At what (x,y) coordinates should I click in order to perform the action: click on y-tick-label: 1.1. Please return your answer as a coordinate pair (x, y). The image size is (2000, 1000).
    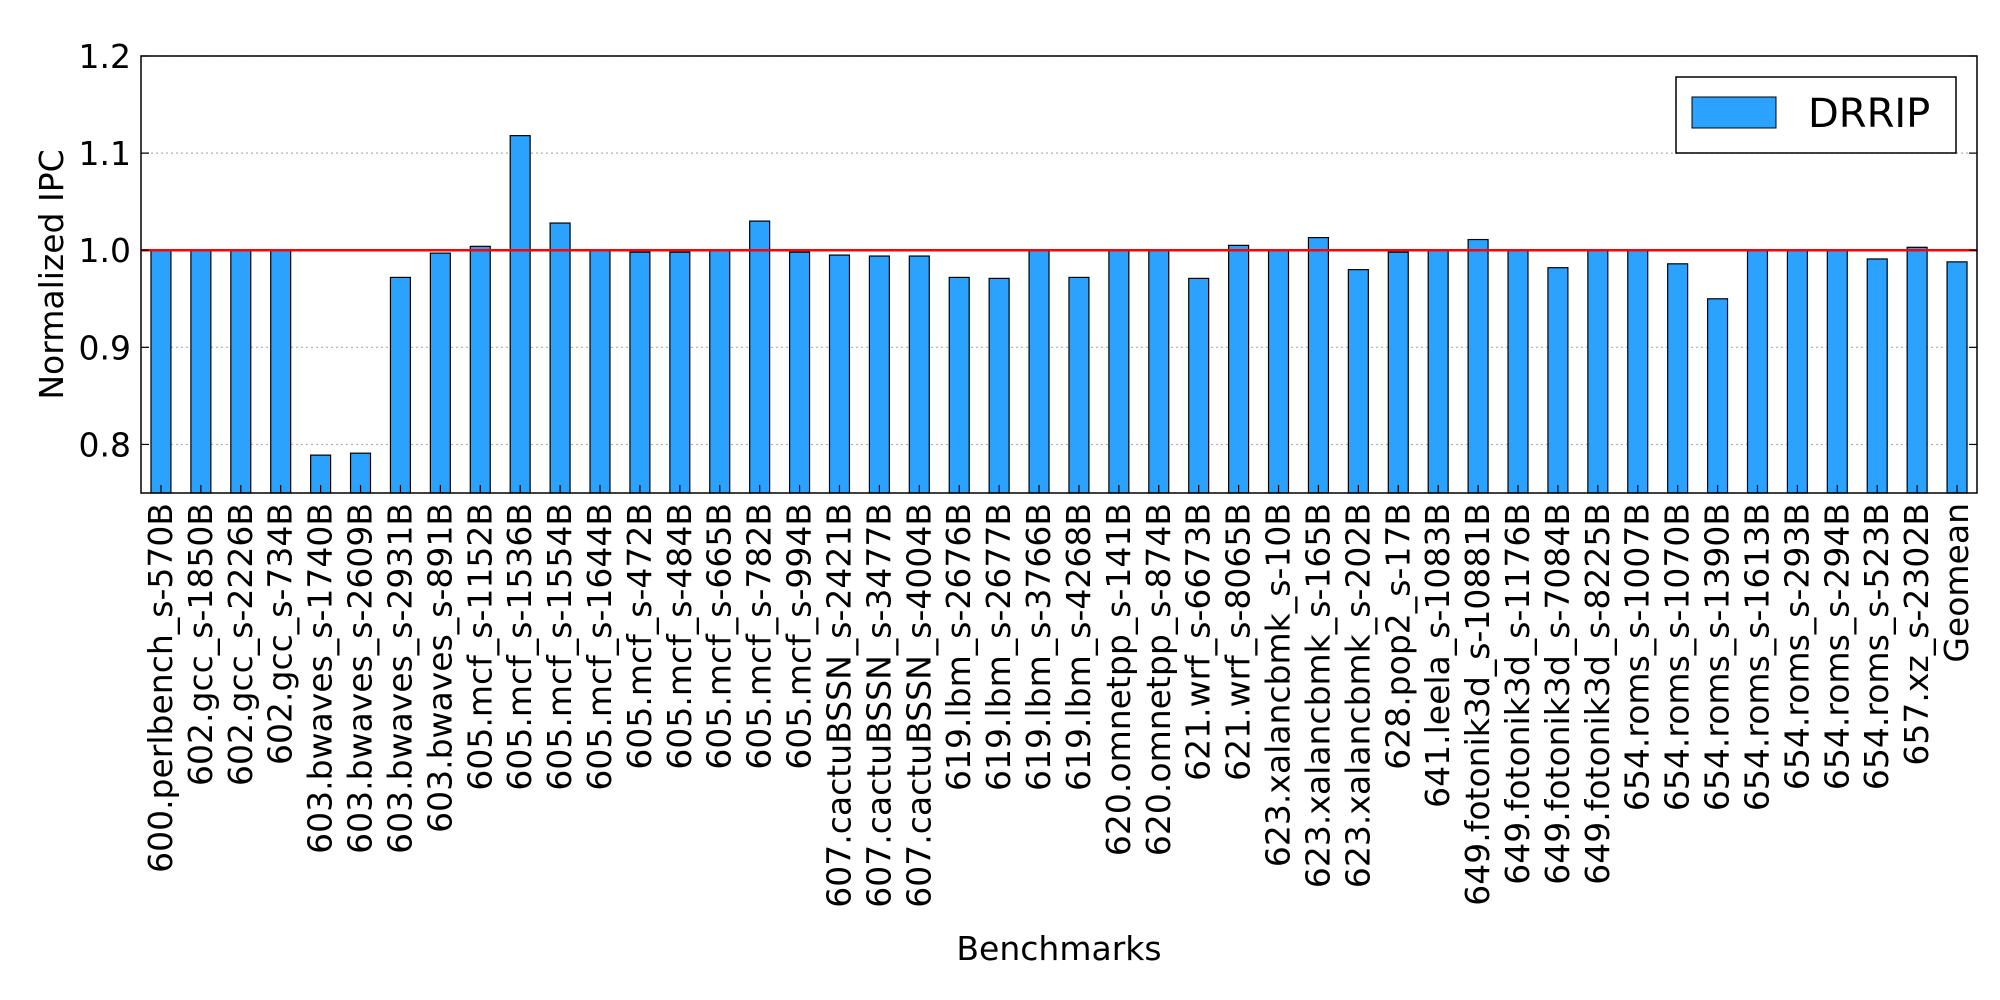
    Looking at the image, I should click on (105, 153).